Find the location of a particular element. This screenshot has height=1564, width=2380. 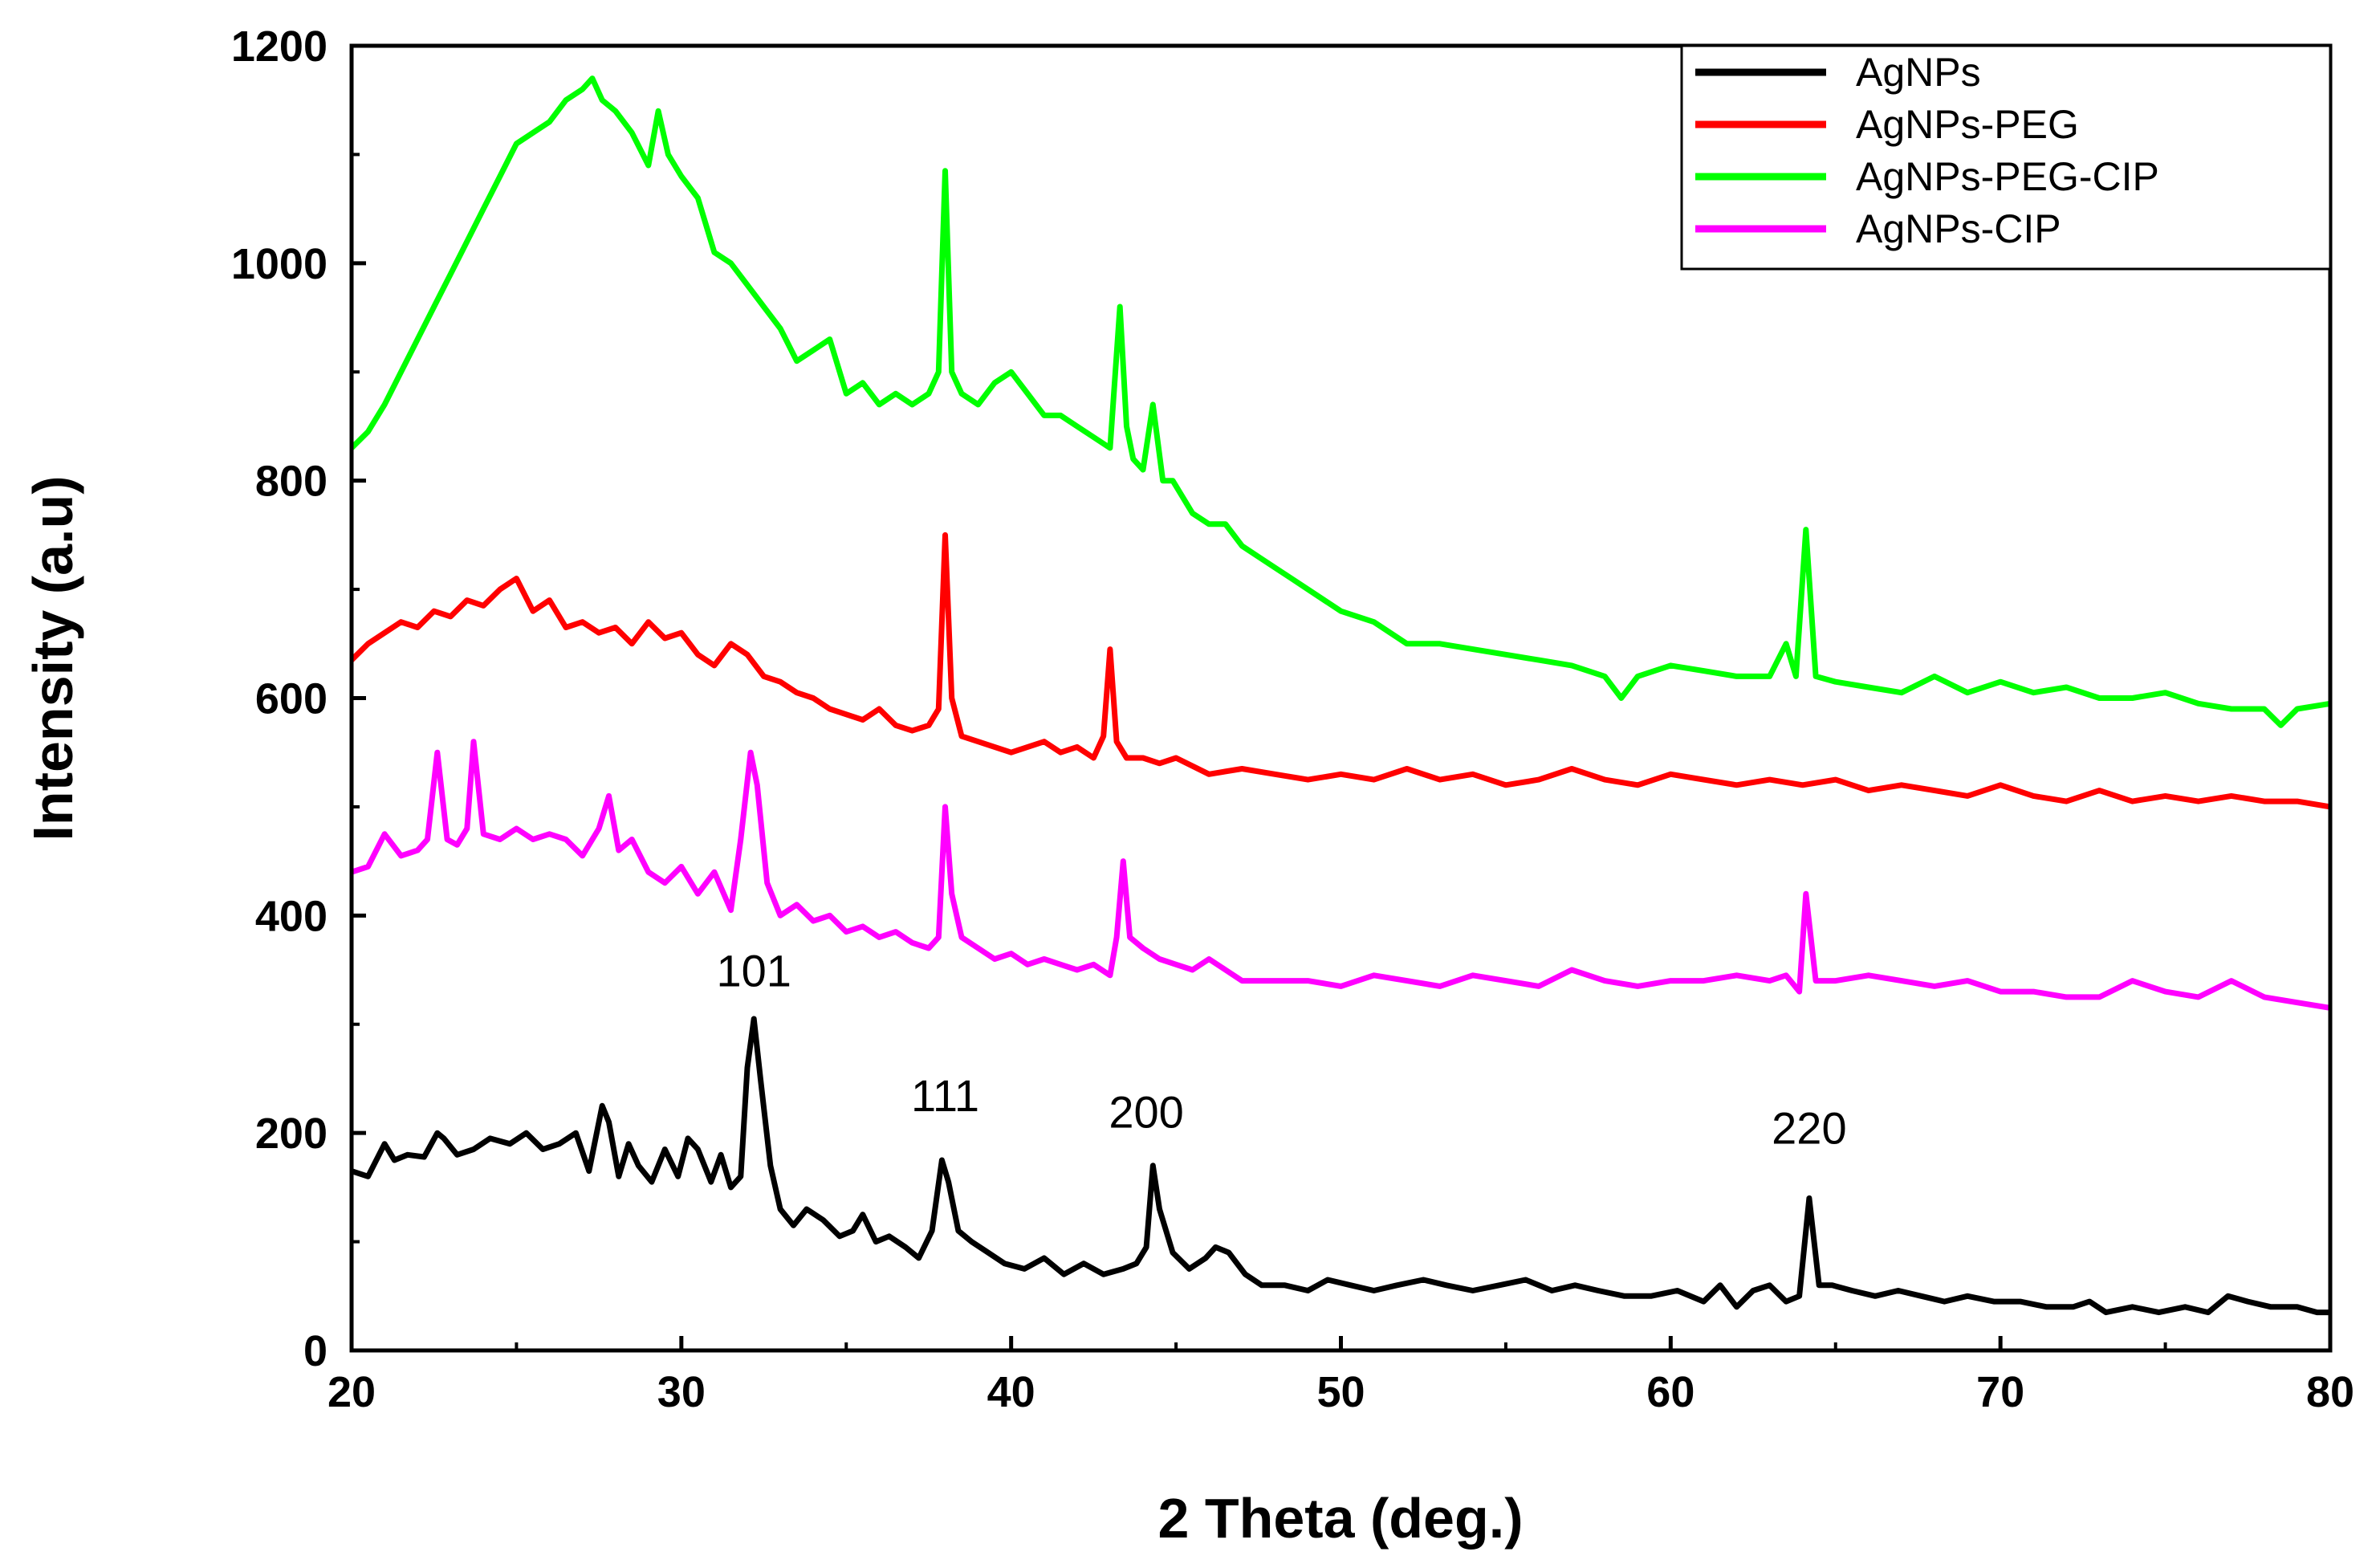

y-tick-label: 0 is located at coordinates (315, 1351).